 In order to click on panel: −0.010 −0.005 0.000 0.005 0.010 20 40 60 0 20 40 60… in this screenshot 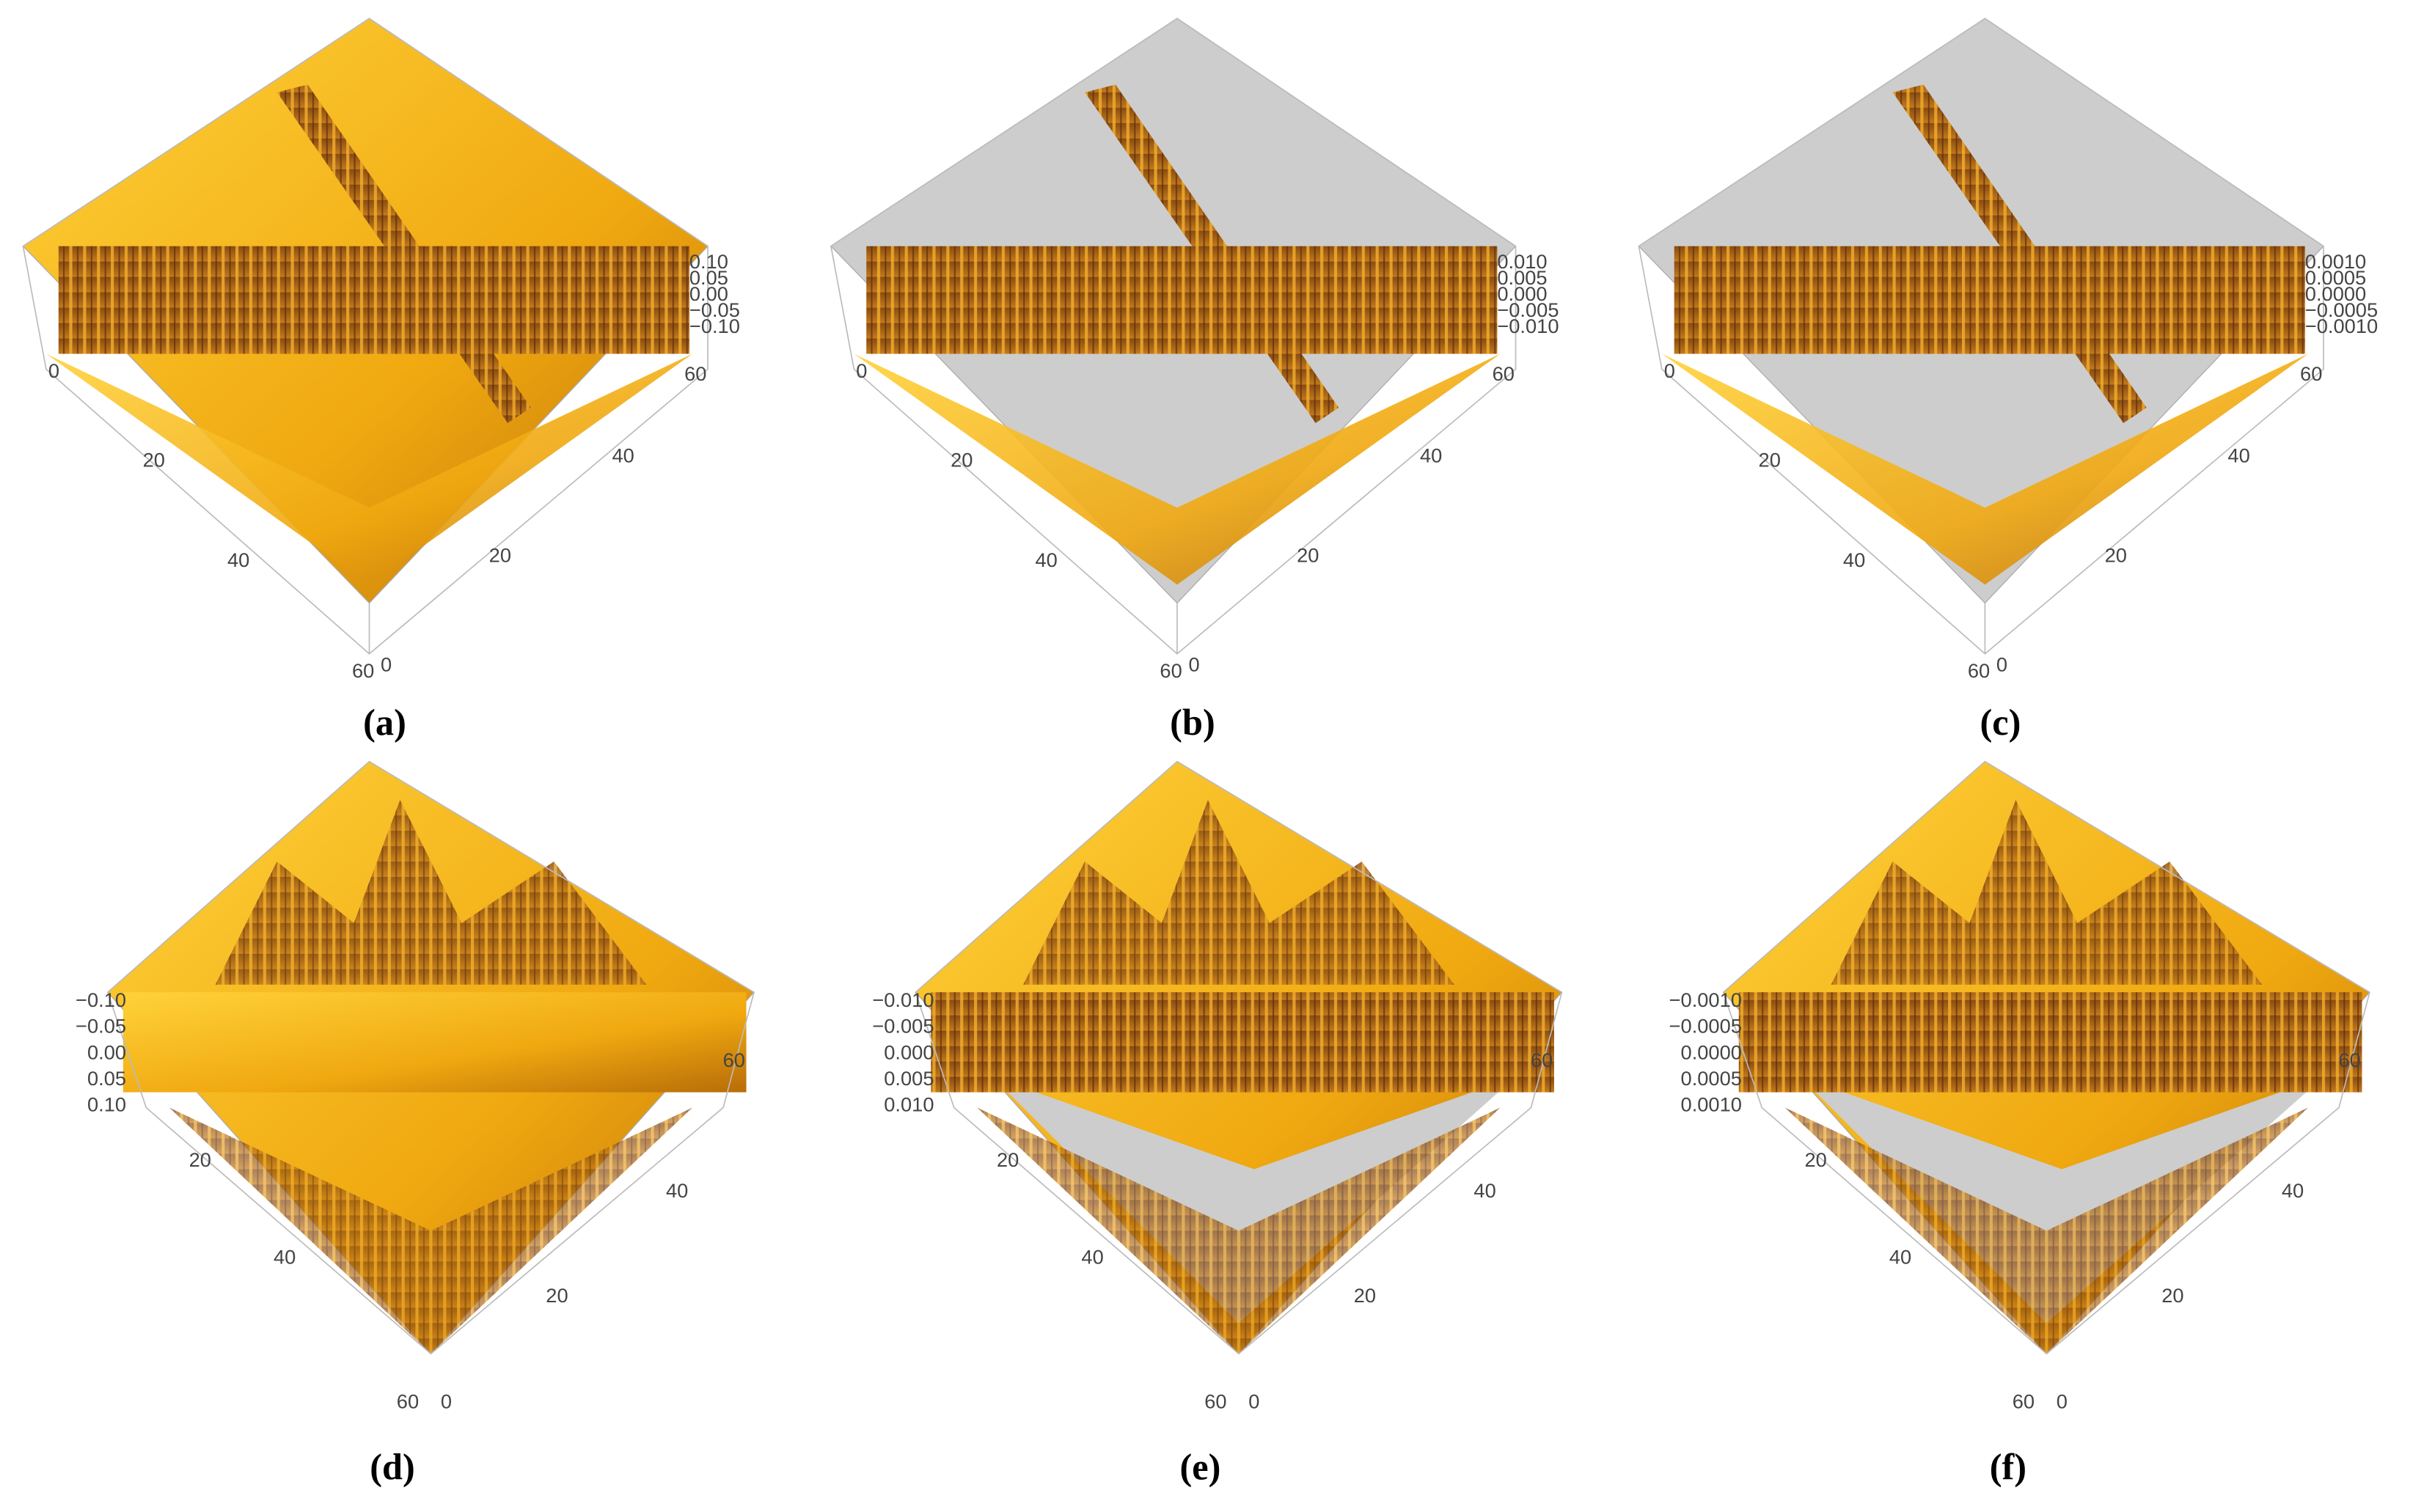, I will do `click(1217, 1123)`.